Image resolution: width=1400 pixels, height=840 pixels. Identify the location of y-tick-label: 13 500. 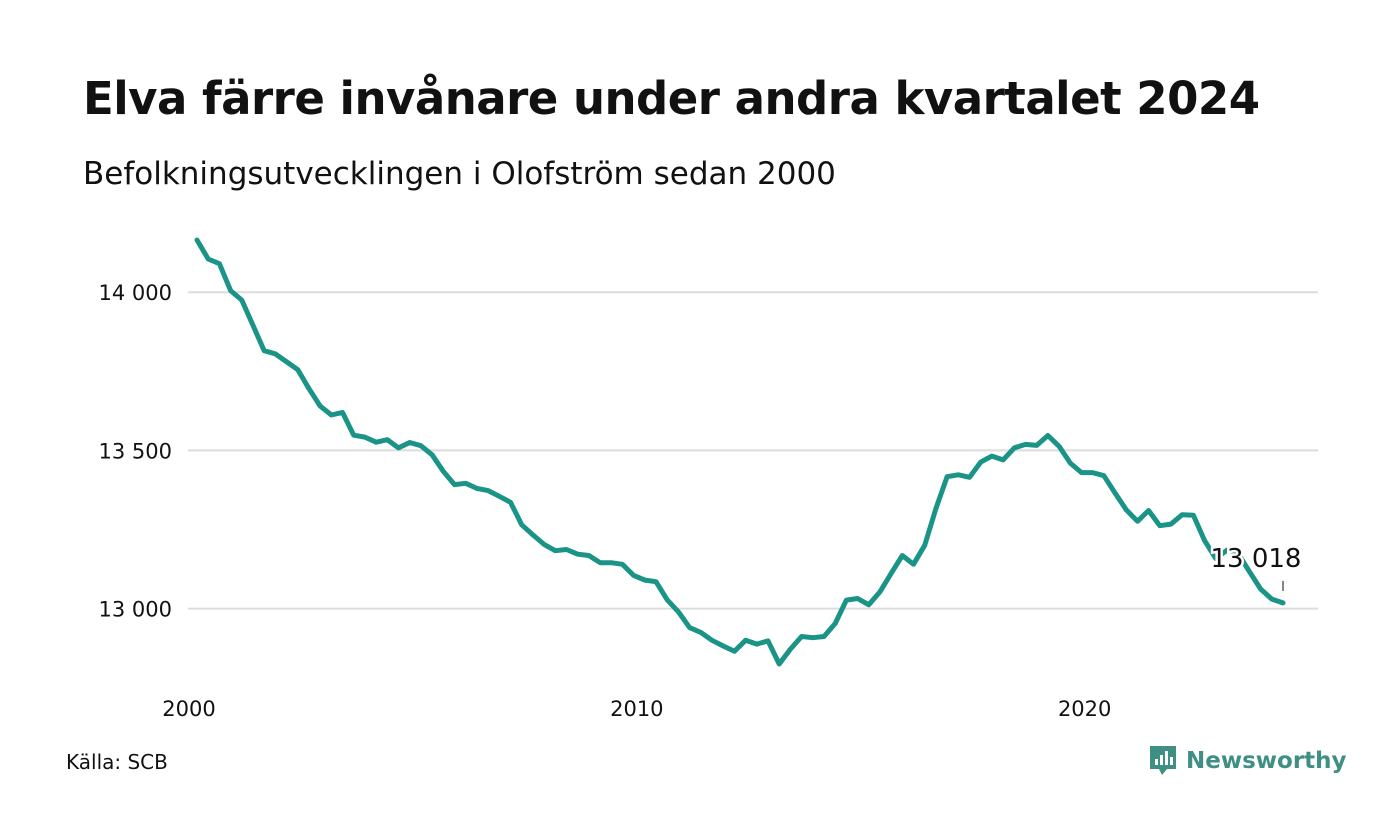
(135, 451).